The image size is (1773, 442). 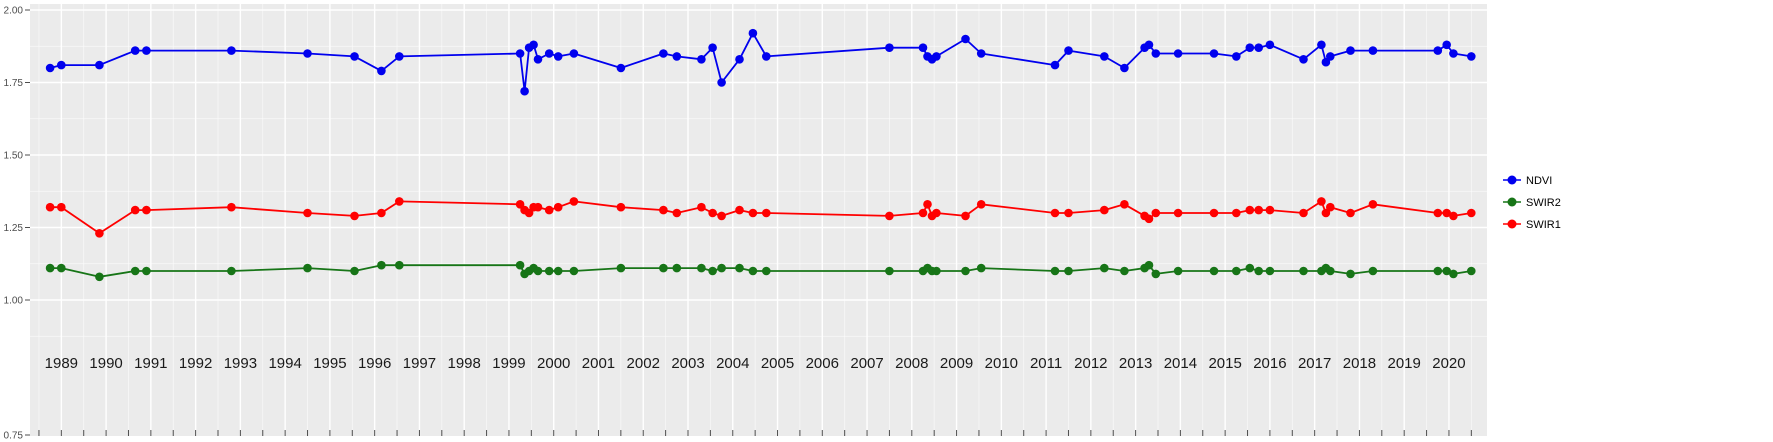 I want to click on y-tick-label: 0.75, so click(x=14, y=436).